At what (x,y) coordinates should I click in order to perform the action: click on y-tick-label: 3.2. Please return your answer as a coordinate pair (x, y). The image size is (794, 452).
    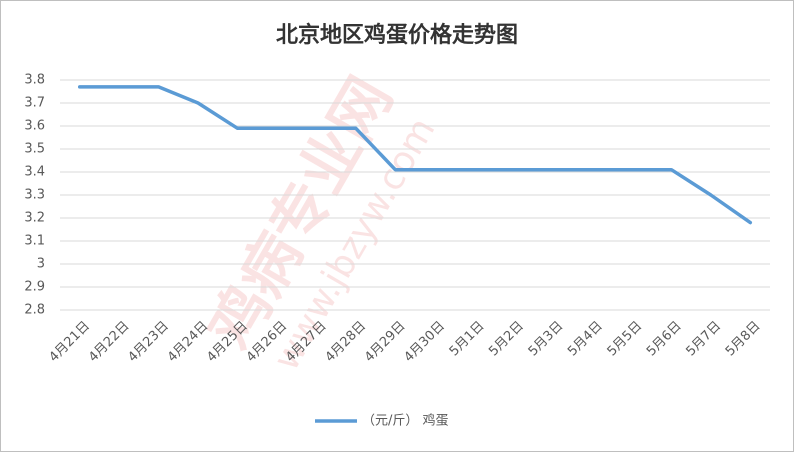
    Looking at the image, I should click on (34, 218).